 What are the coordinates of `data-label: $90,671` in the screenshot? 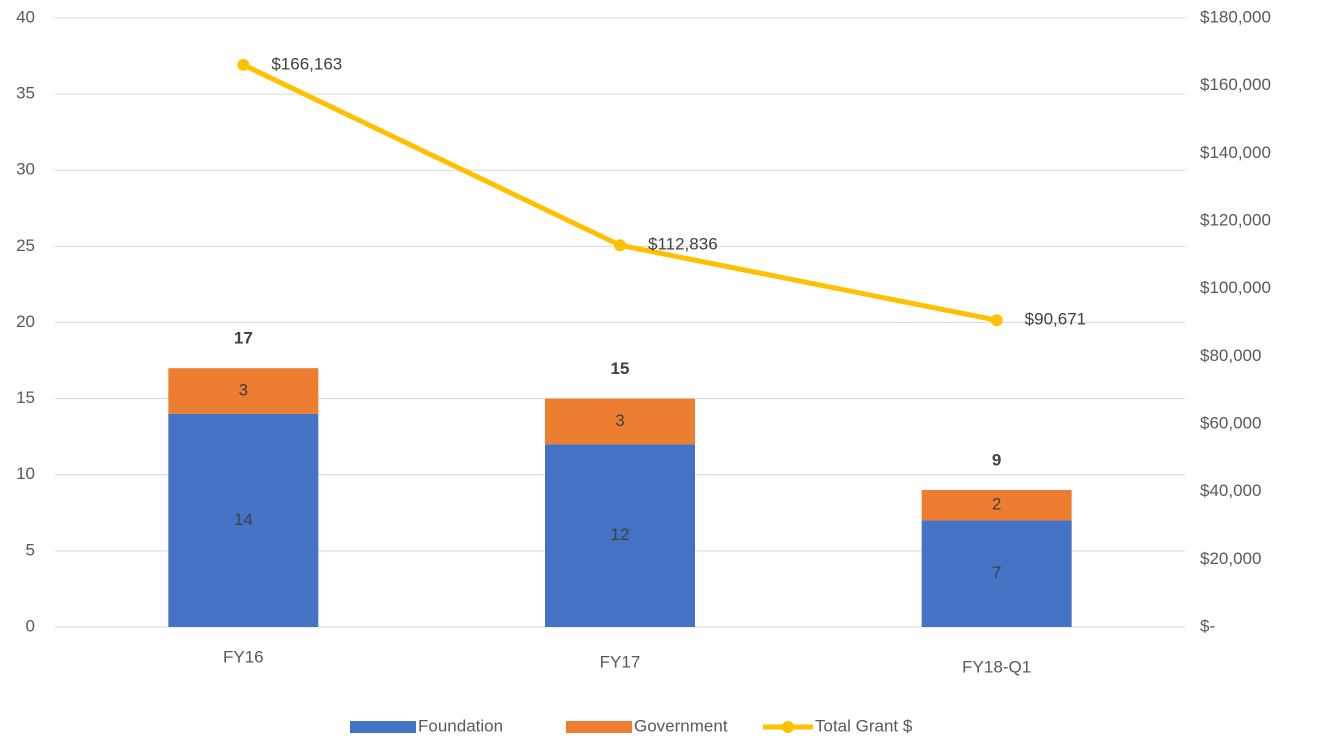 It's located at (1055, 319).